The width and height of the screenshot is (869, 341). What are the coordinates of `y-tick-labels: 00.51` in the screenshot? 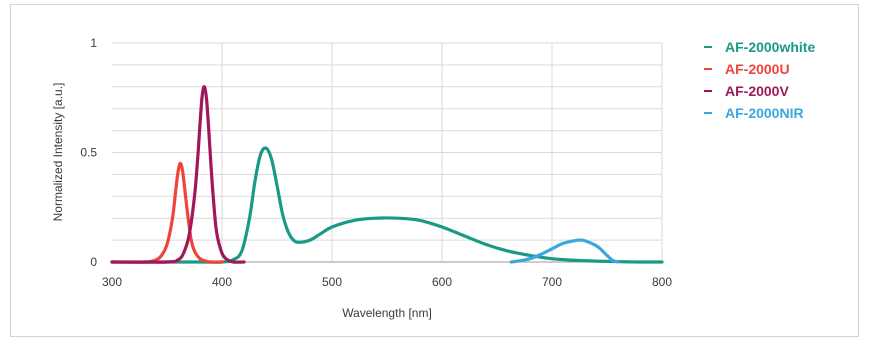 It's located at (88, 152).